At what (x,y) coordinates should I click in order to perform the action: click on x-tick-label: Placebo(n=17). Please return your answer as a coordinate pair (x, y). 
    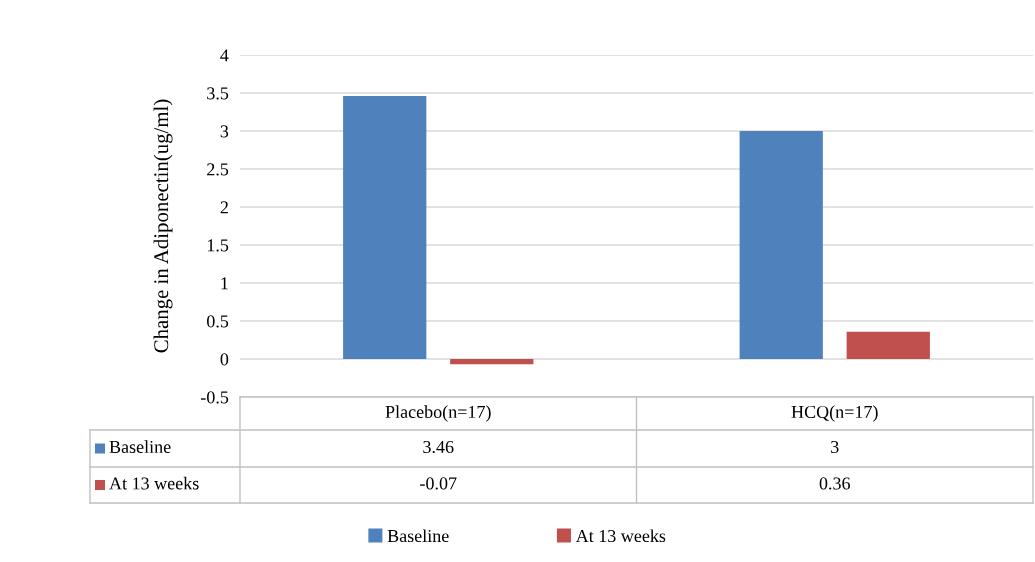
    Looking at the image, I should click on (438, 413).